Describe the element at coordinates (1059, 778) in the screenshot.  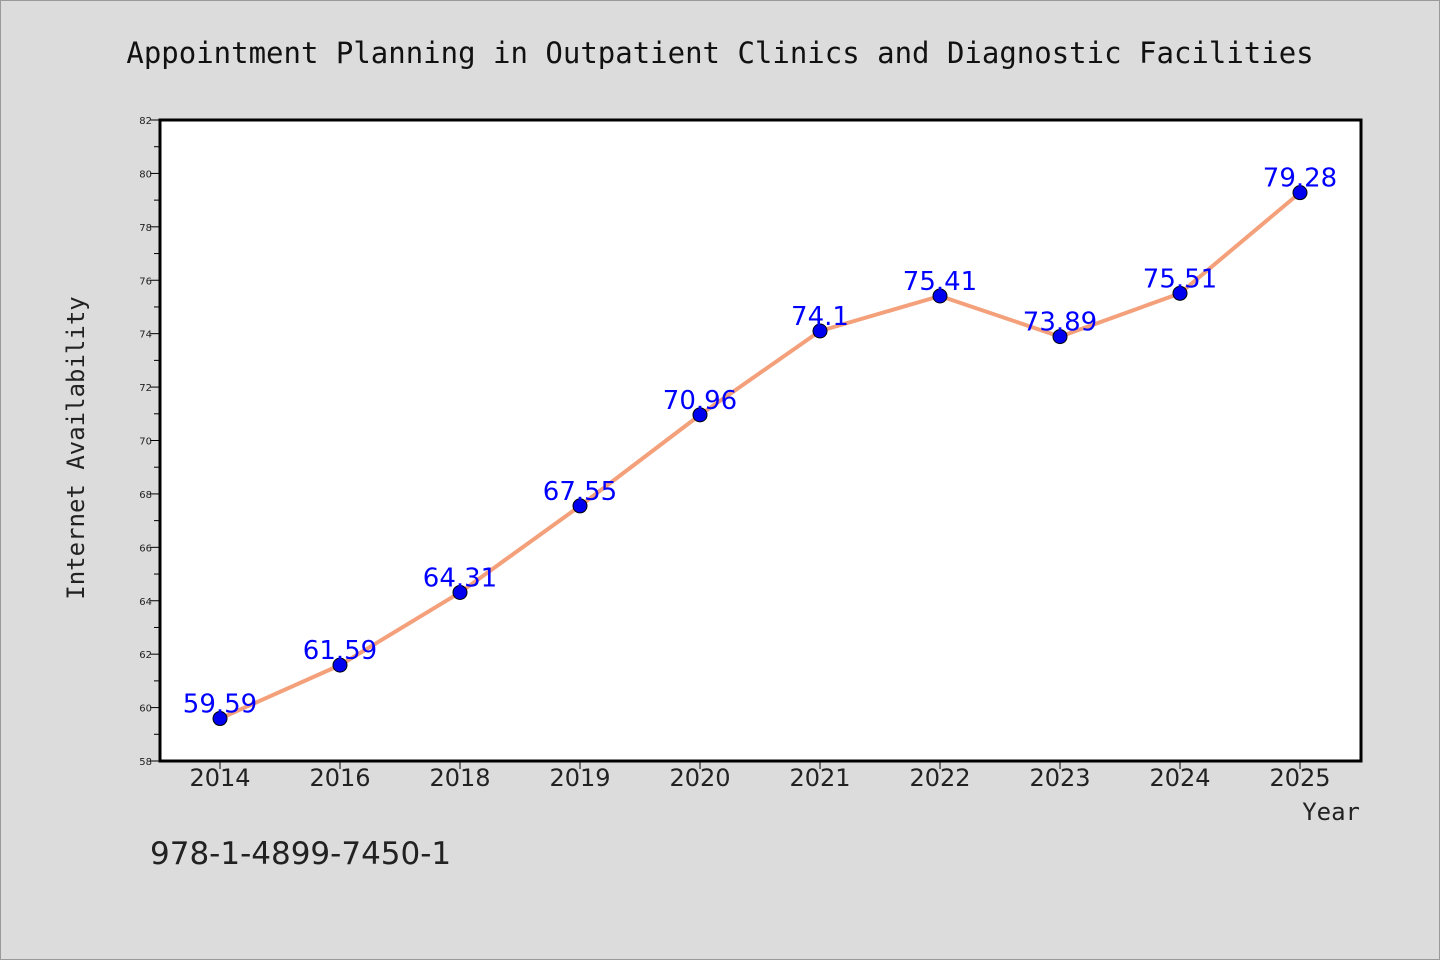
I see `x-tick-label: 2023` at that location.